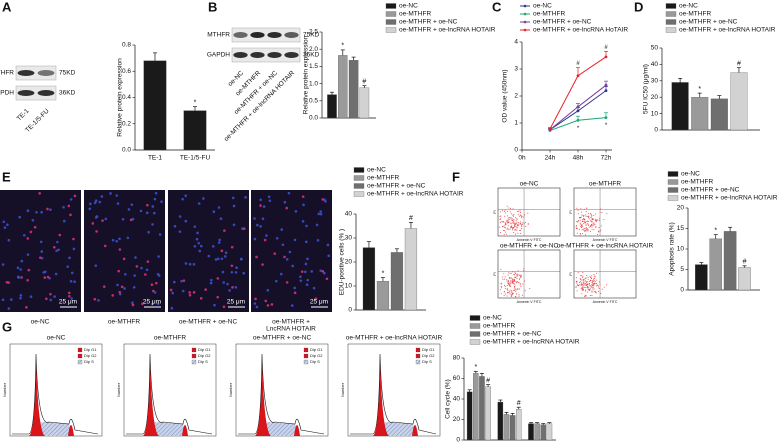 This screenshot has width=778, height=447. I want to click on point, so click(578, 111).